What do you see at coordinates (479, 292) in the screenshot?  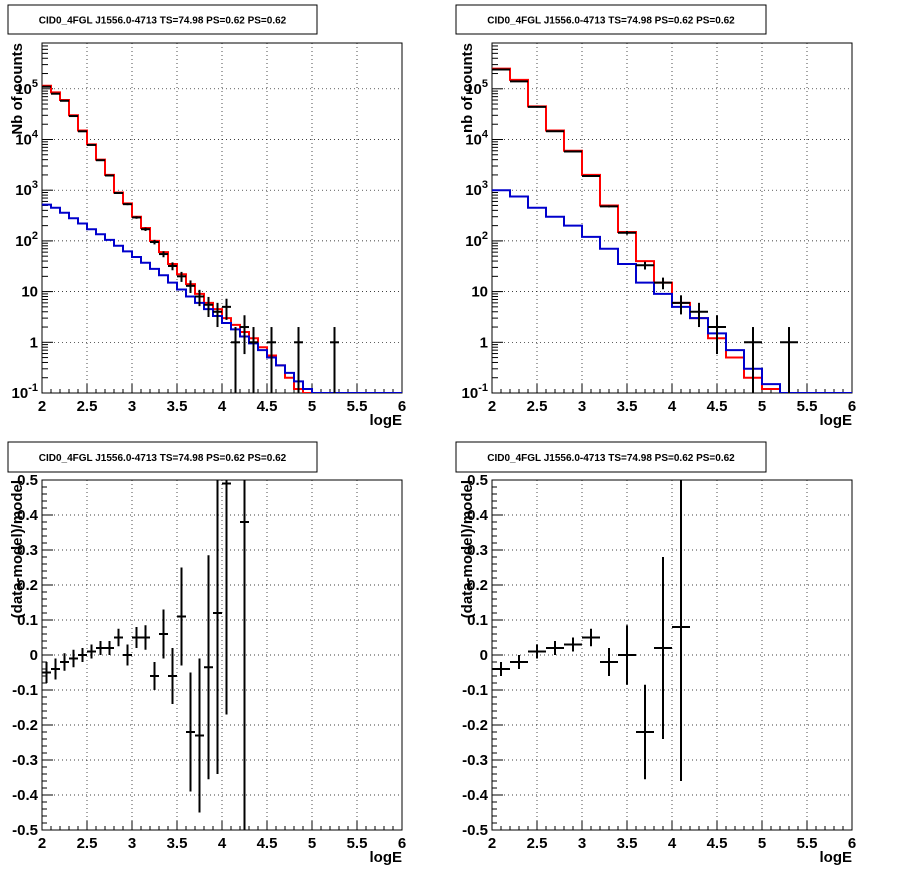 I see `y-tick-label: 10` at bounding box center [479, 292].